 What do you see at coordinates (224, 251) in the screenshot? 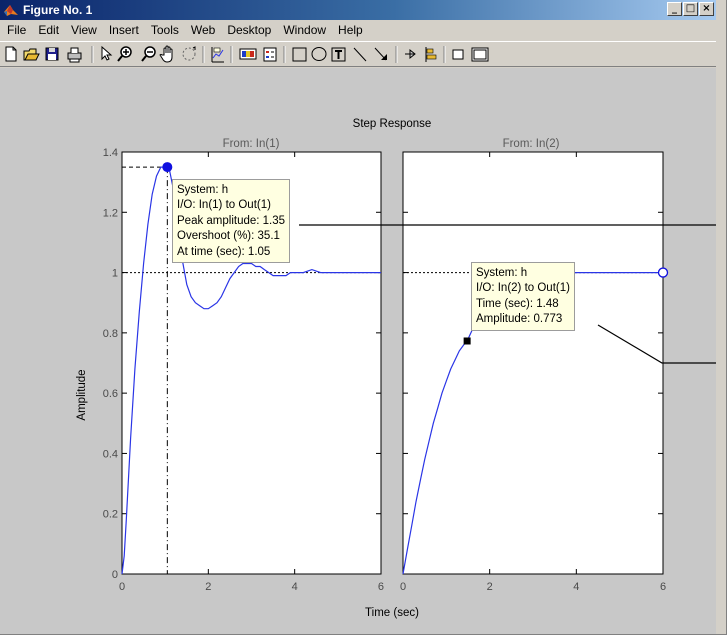
I see `datatip-peak-line: At time (sec): 1.05` at bounding box center [224, 251].